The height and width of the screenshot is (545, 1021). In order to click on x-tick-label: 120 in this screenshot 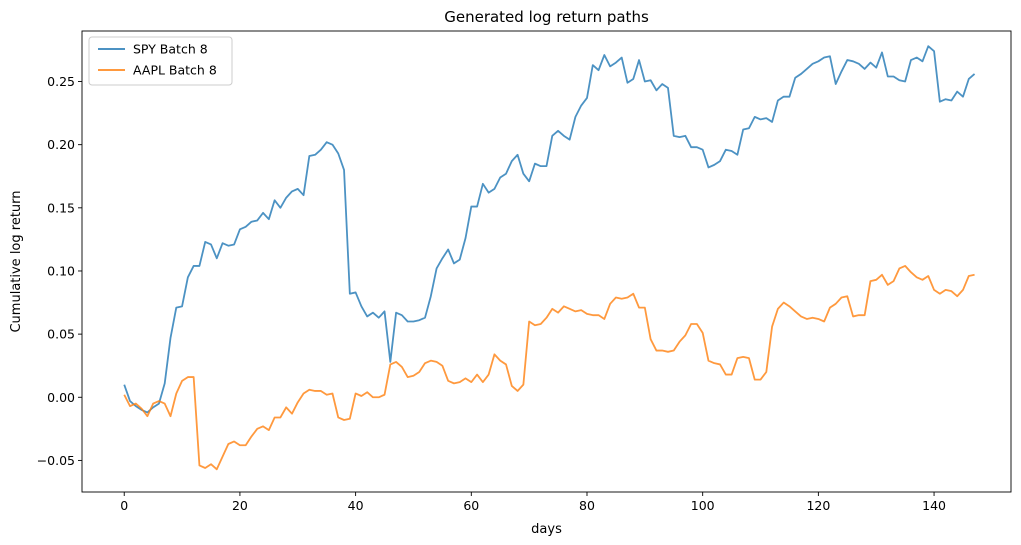, I will do `click(818, 505)`.